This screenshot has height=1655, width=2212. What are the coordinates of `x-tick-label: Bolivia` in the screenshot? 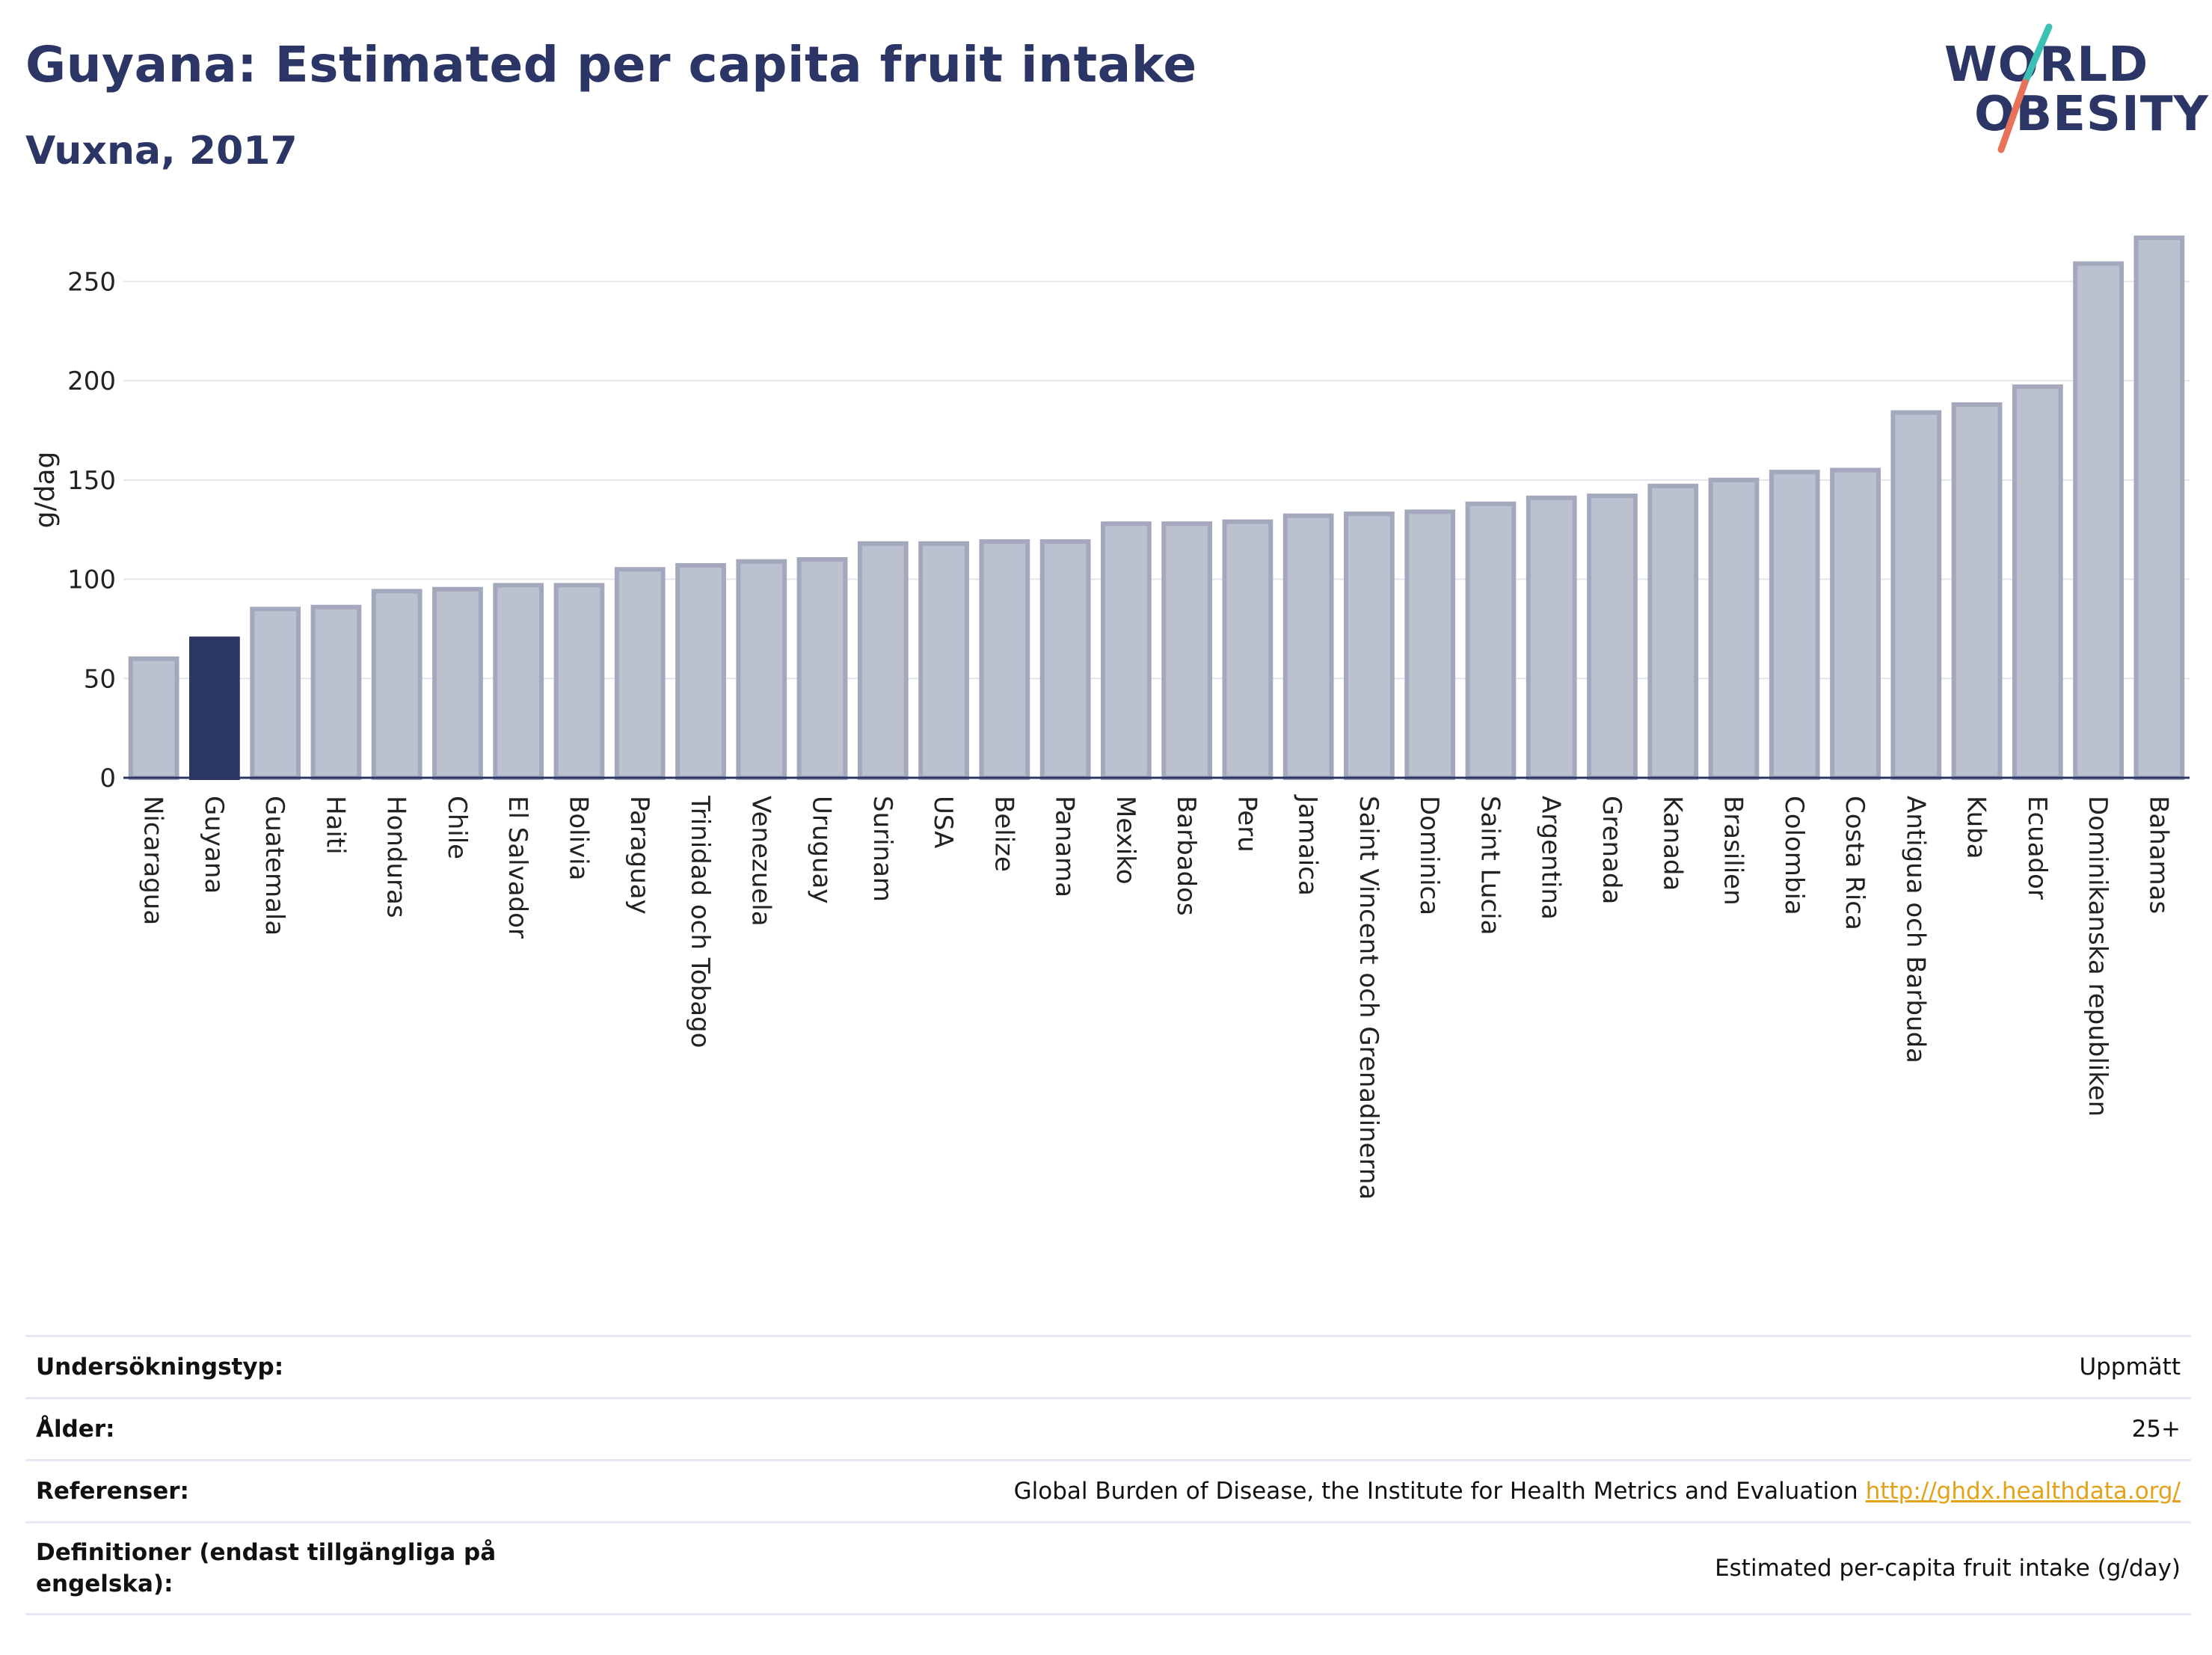 It's located at (578, 838).